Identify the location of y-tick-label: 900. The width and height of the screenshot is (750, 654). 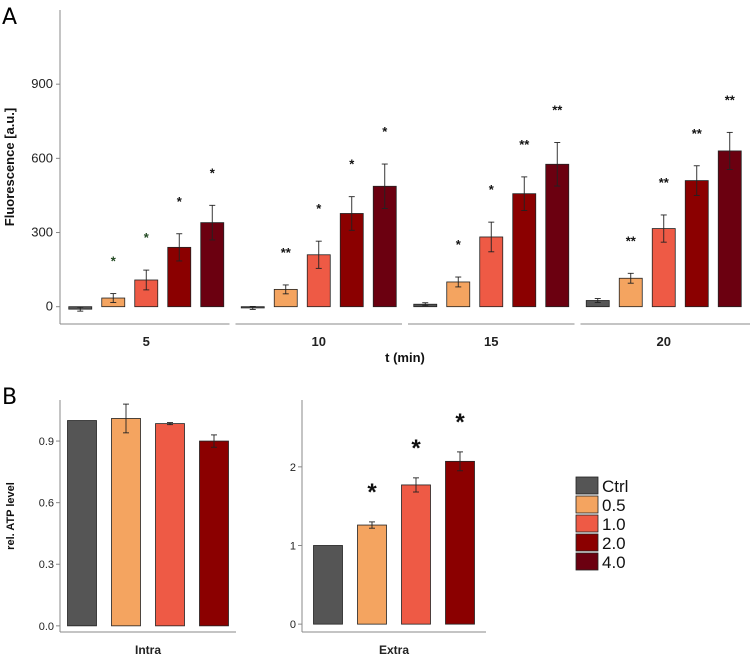
(42, 83).